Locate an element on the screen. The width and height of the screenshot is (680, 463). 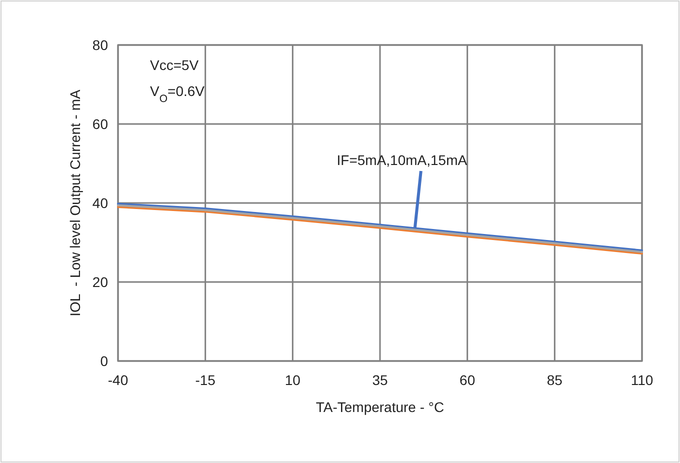
y-tick-label: 80 is located at coordinates (100, 45).